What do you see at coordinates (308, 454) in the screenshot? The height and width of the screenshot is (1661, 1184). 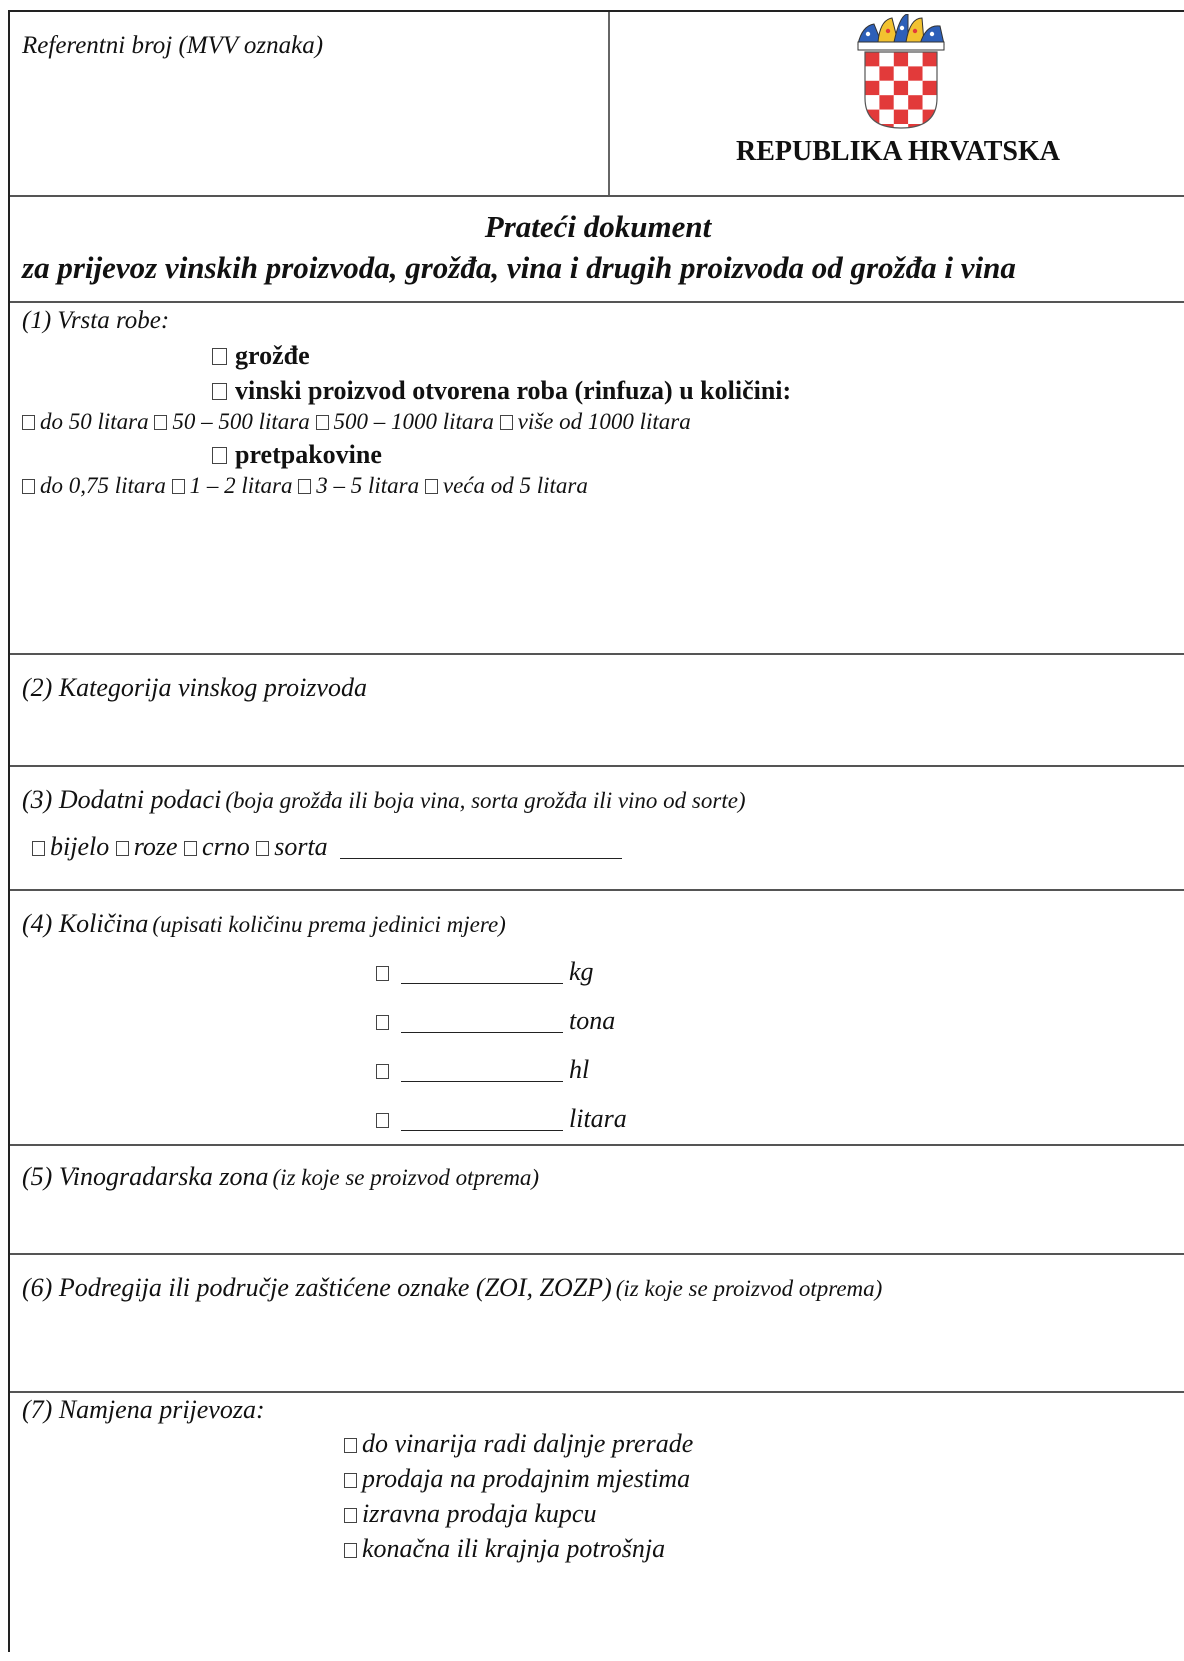 I see `option-label: pretpakovine` at bounding box center [308, 454].